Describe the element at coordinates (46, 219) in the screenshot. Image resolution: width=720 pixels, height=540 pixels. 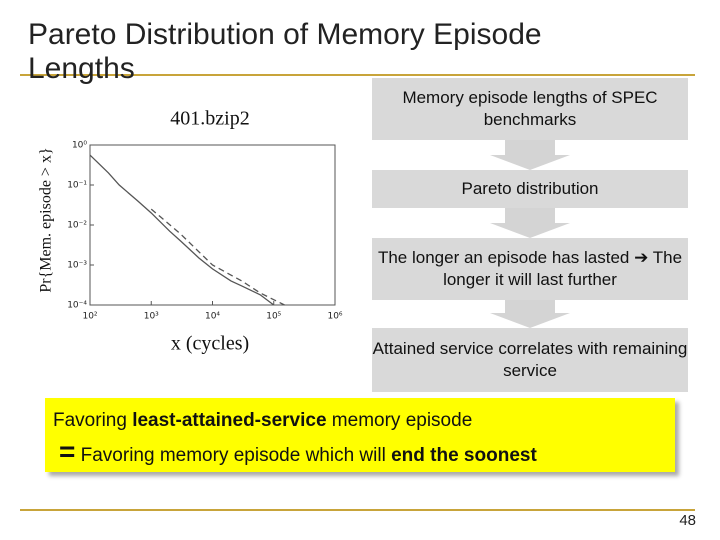
I see `y-axis-label: Pr{Mem. episode > x}` at that location.